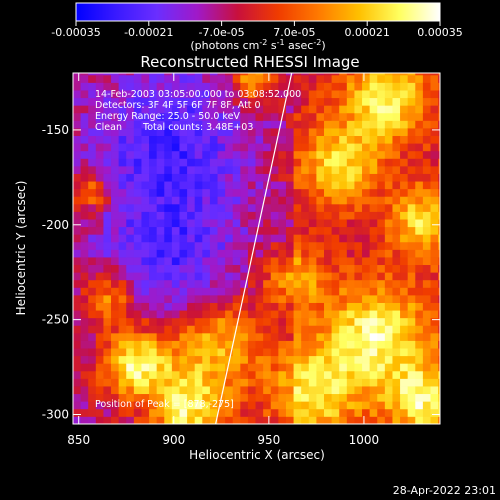 The image size is (500, 500). I want to click on x-axis-title: Heliocentric X (arcsec), so click(257, 455).